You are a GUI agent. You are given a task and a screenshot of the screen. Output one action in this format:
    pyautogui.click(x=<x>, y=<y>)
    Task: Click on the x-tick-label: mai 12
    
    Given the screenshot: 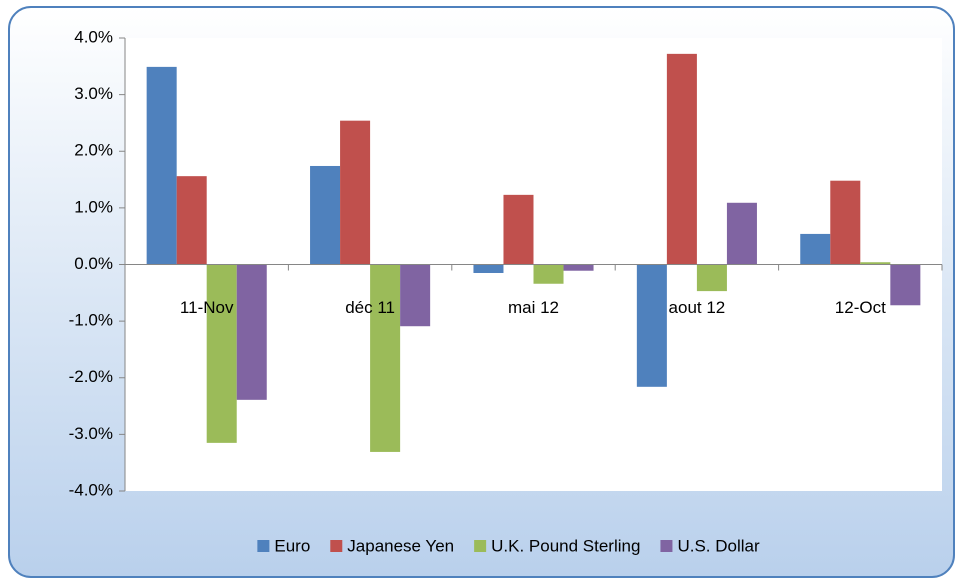 What is the action you would take?
    pyautogui.click(x=533, y=307)
    